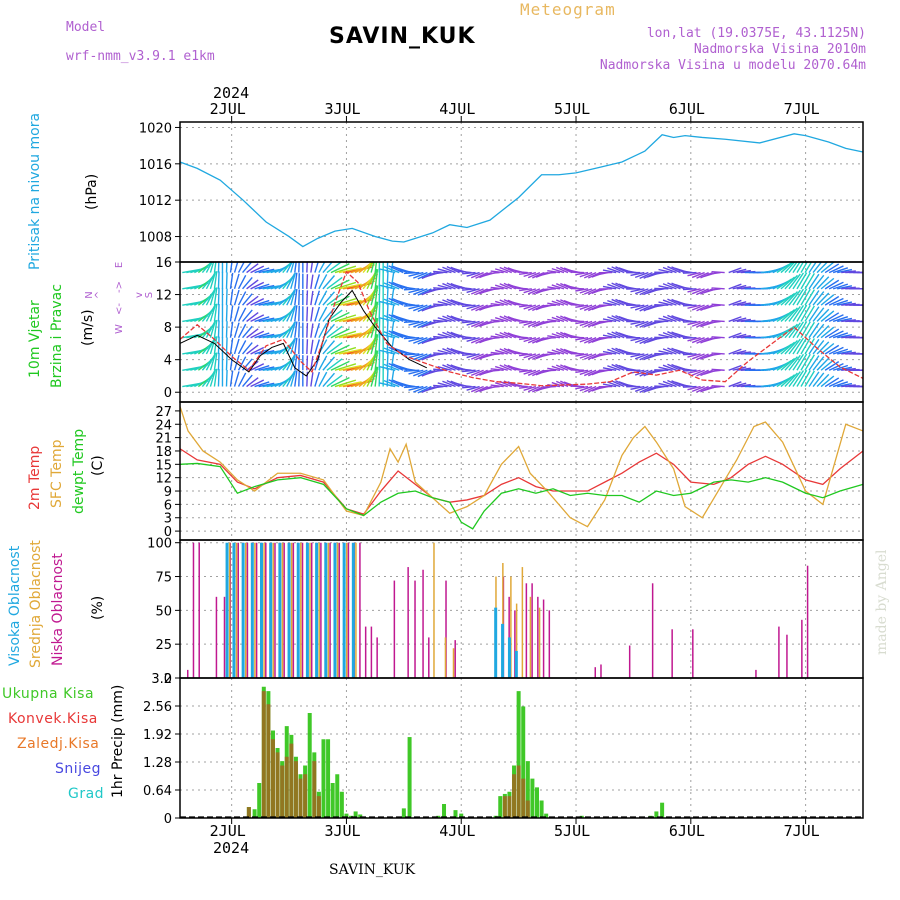 This screenshot has width=900, height=900. What do you see at coordinates (523, 798) in the screenshot?
I see `precip-bar-convective` at bounding box center [523, 798].